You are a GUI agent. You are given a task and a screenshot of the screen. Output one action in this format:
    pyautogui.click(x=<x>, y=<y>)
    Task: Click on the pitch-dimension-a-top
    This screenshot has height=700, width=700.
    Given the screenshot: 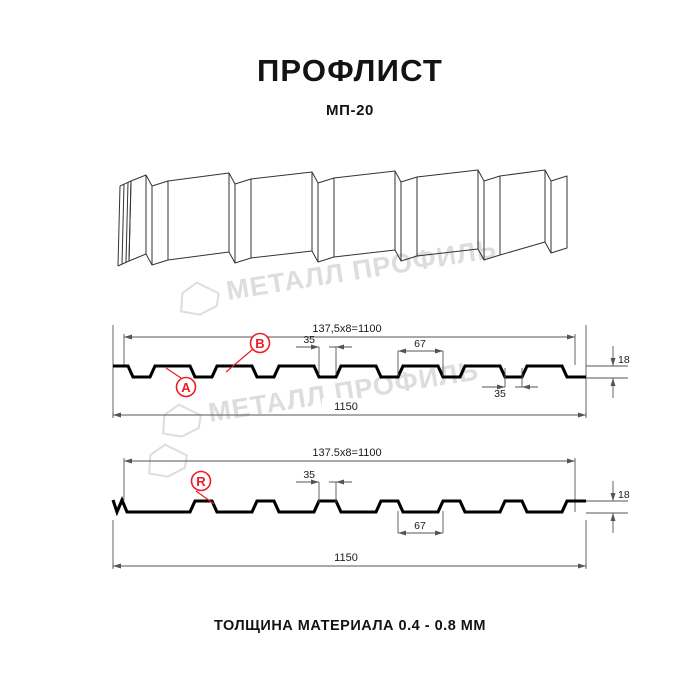 What is the action you would take?
    pyautogui.click(x=324, y=360)
    